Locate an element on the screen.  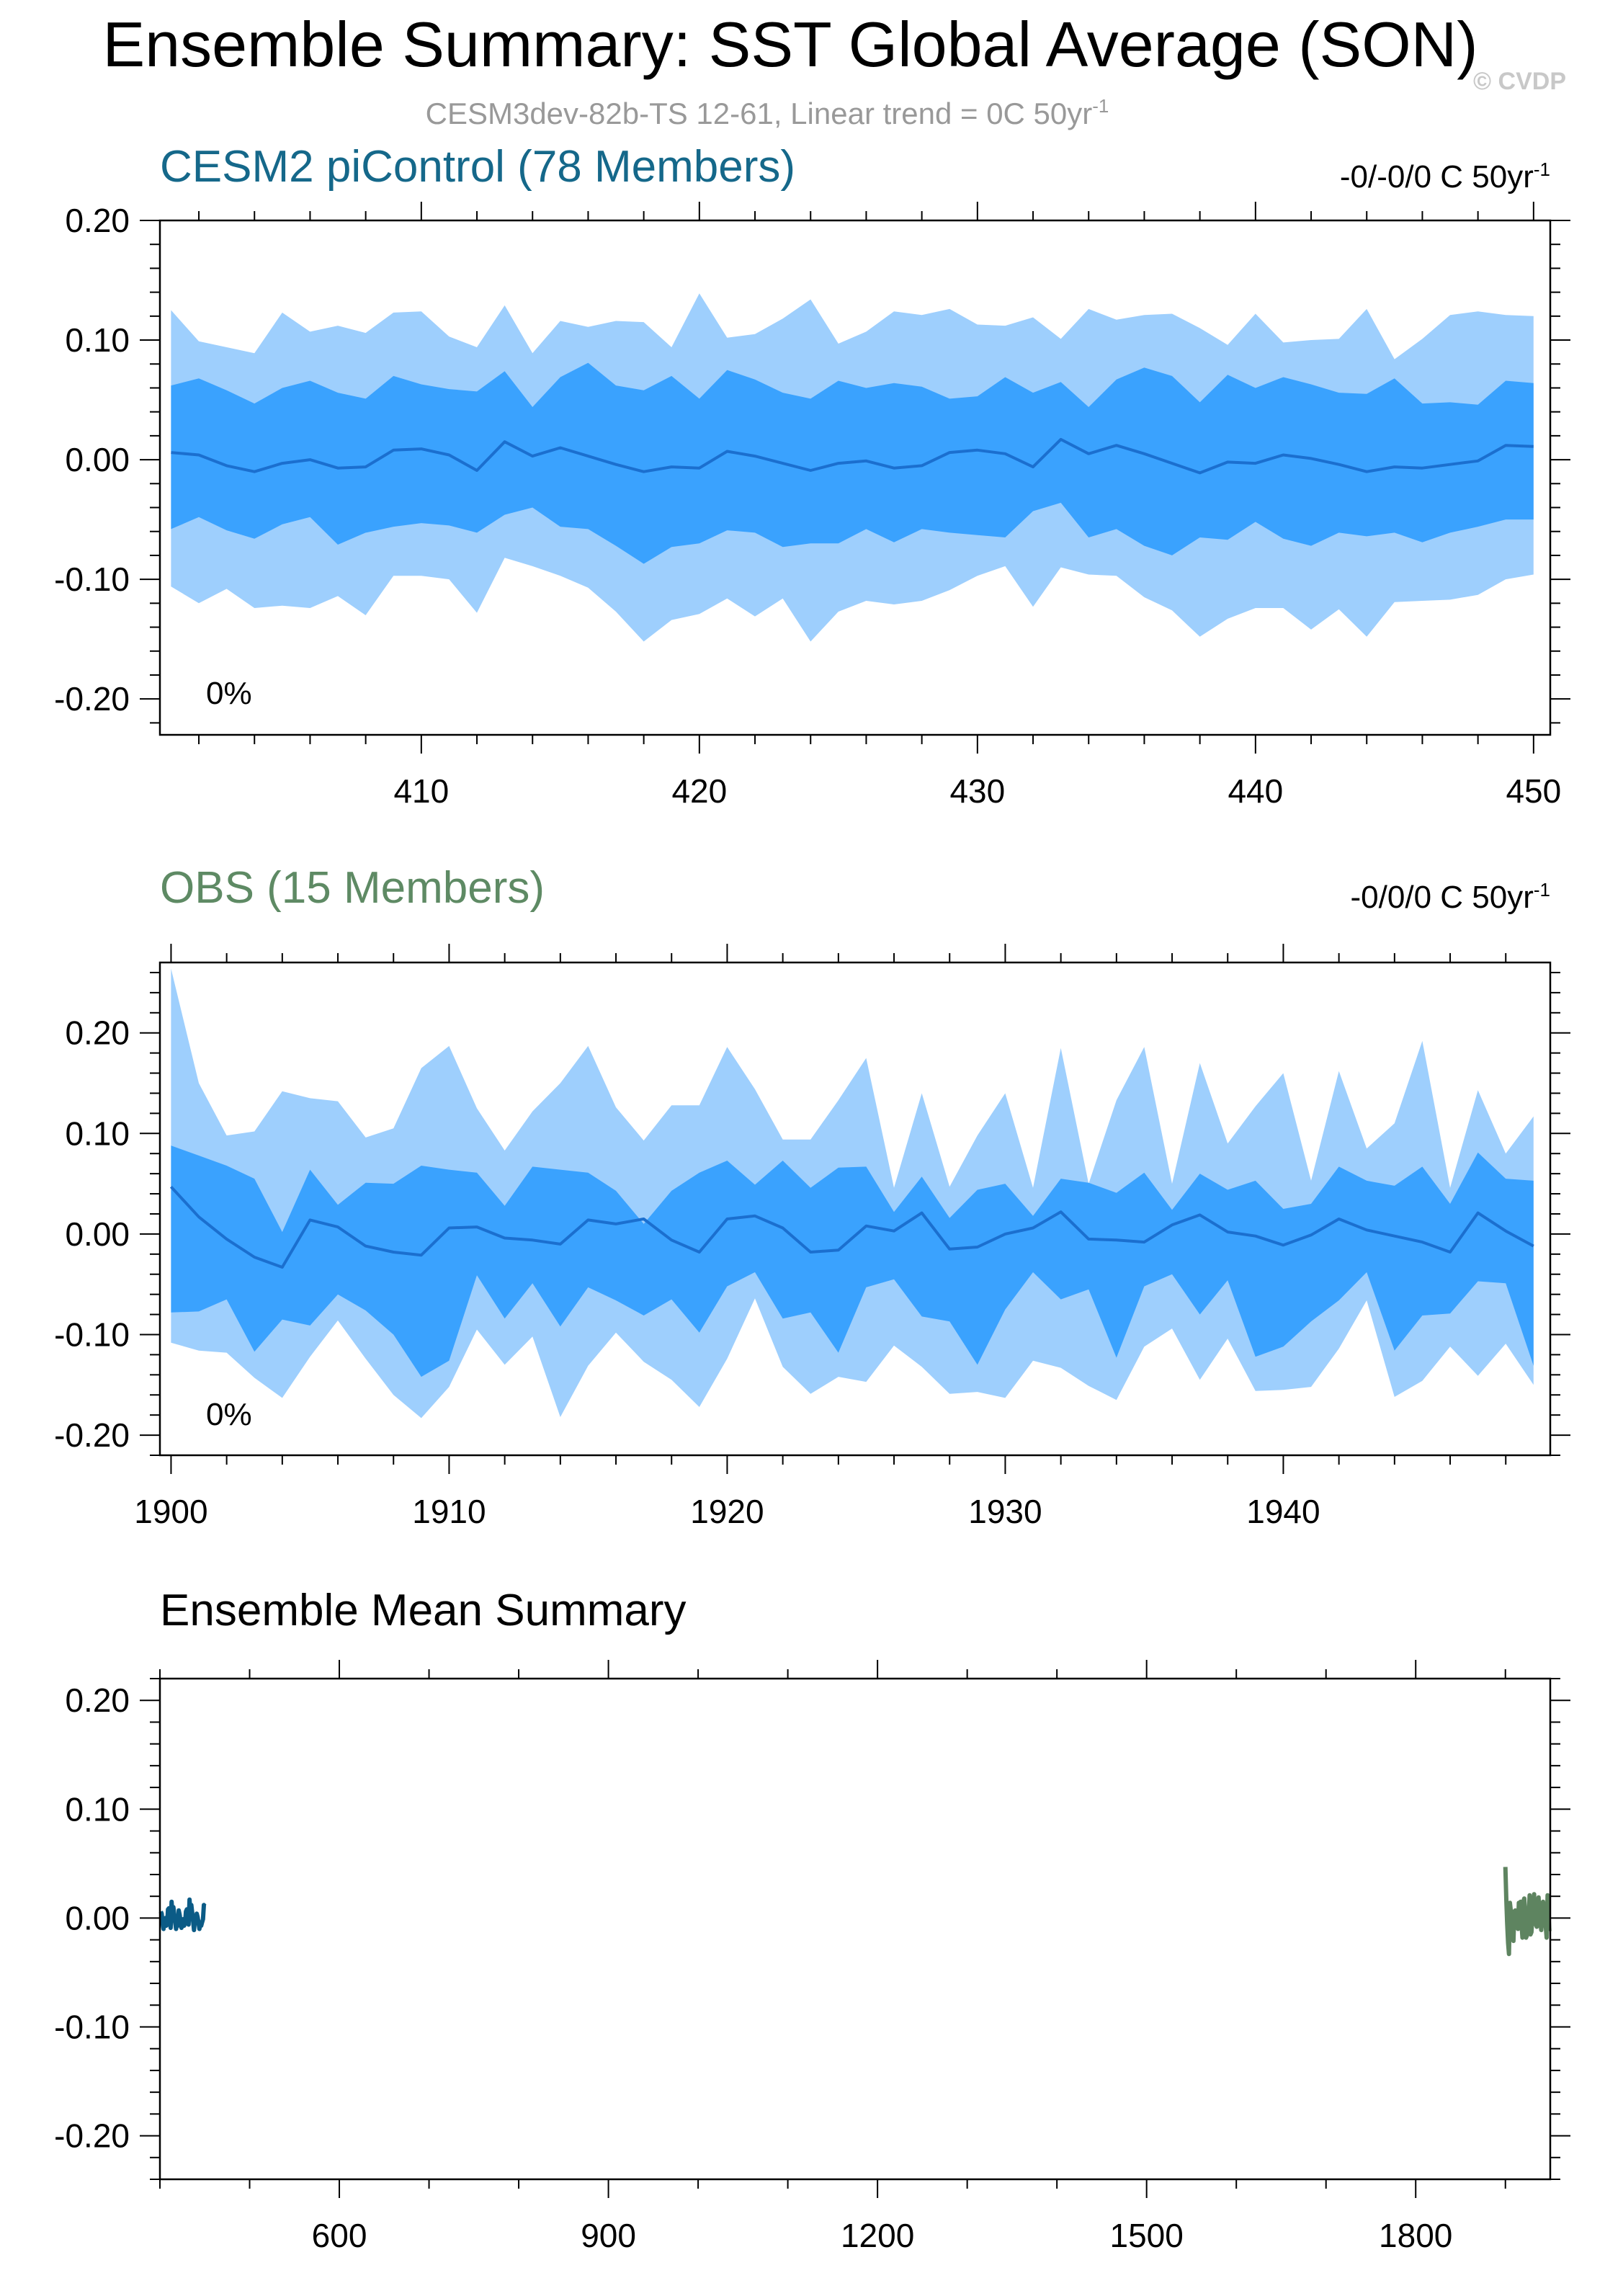
x-tick-label-summary: 1500 is located at coordinates (1147, 2235).